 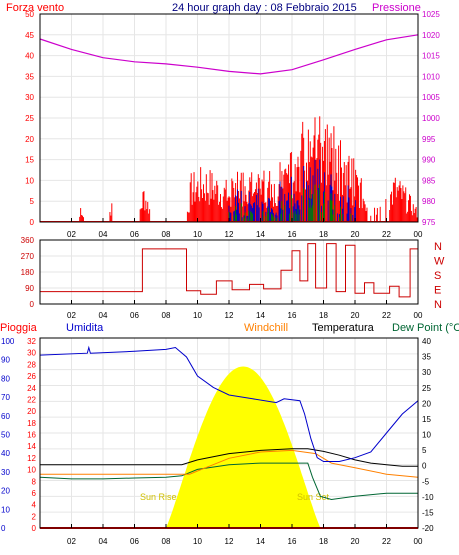 I want to click on direction-tick: 0, so click(x=32, y=304).